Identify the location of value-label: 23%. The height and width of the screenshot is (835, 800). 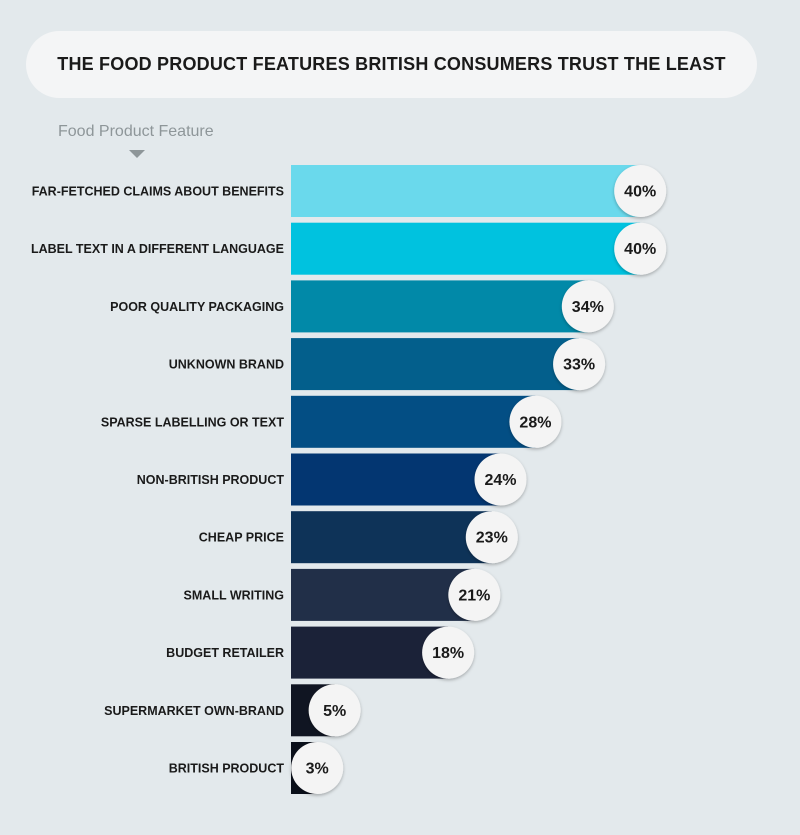
(492, 538).